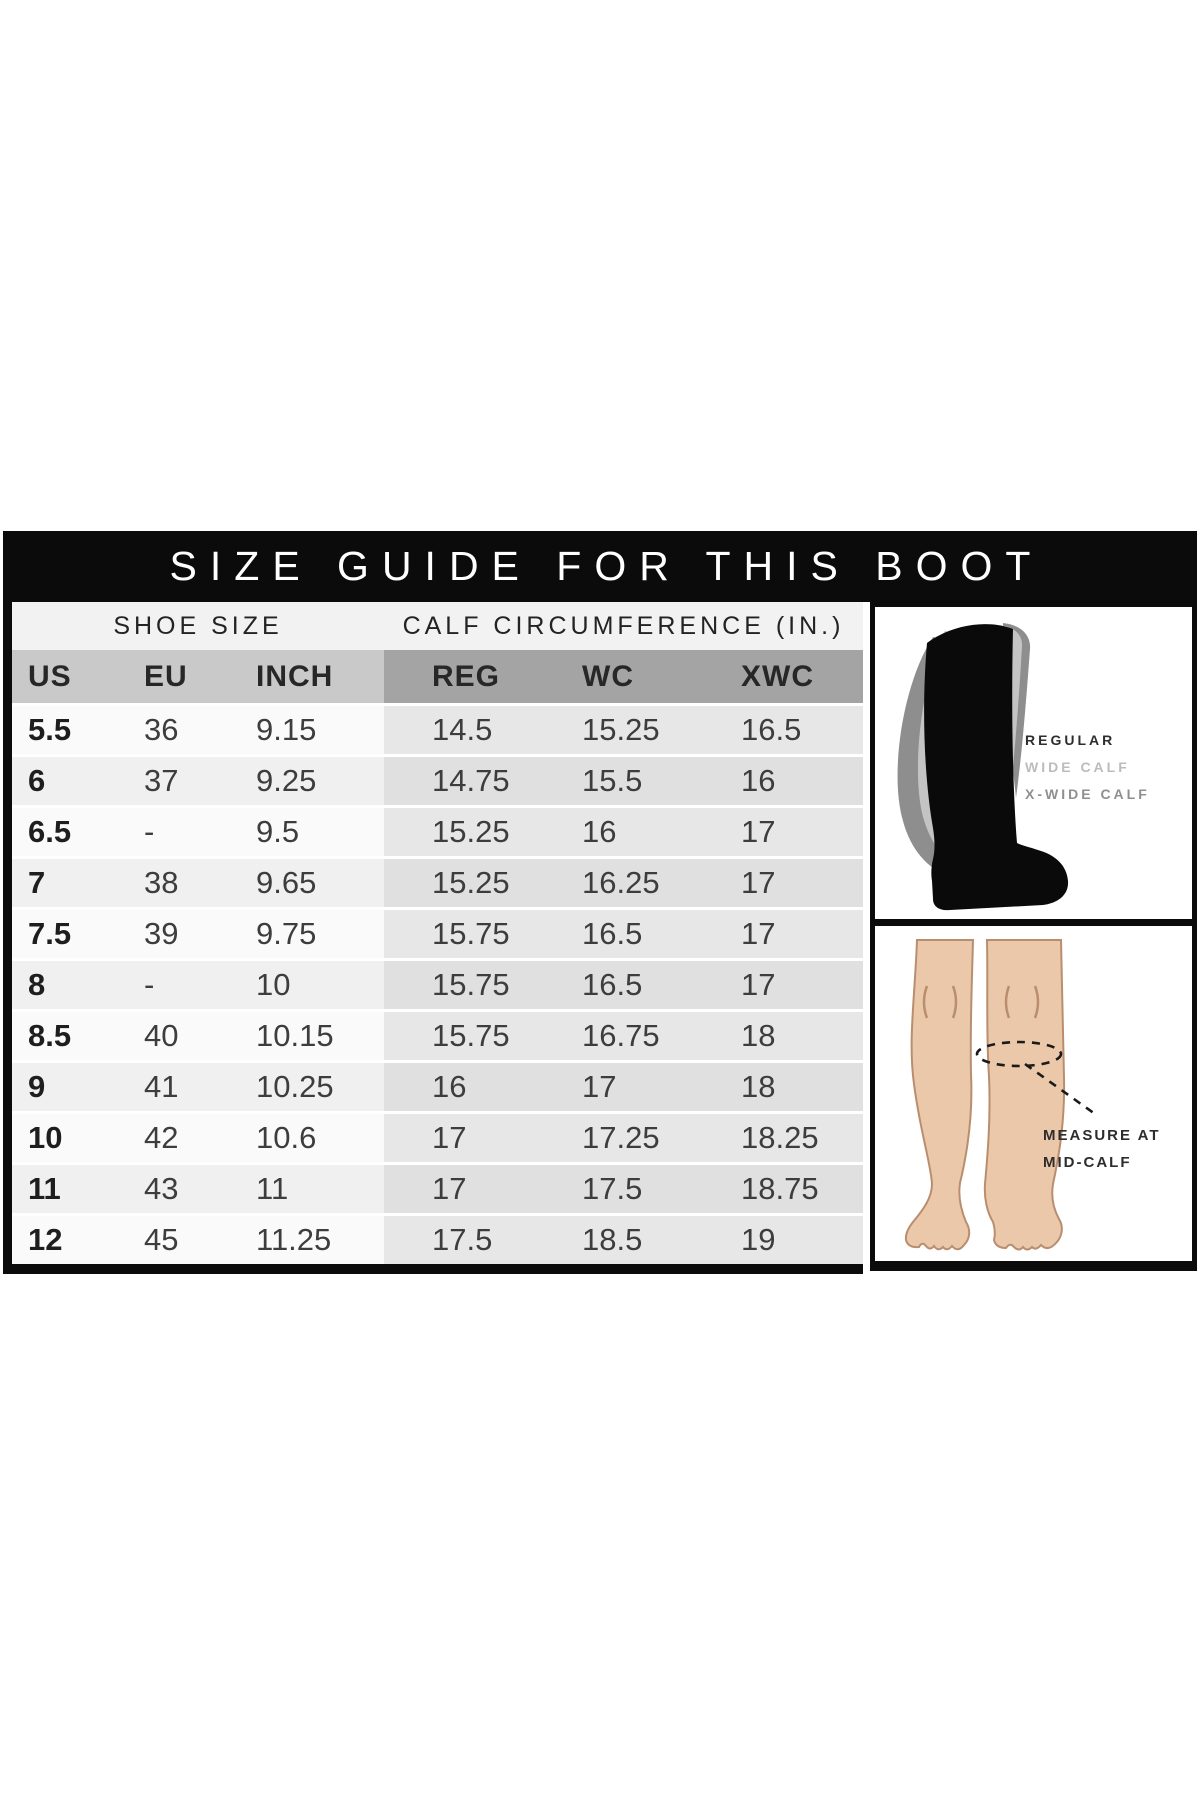 This screenshot has width=1200, height=1800. What do you see at coordinates (312, 934) in the screenshot?
I see `table-cell: 9.75` at bounding box center [312, 934].